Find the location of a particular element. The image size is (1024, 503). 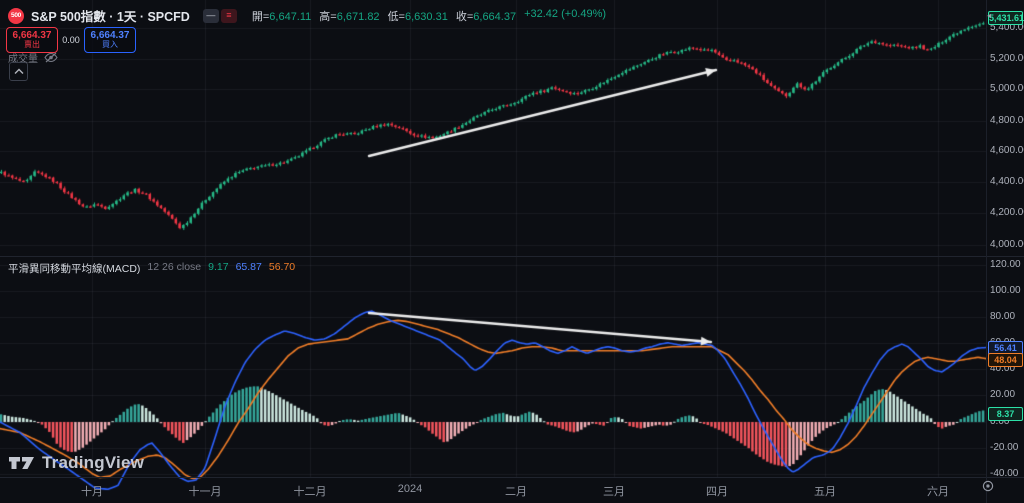

axis-tick-label: 120.00 is located at coordinates (1005, 264).